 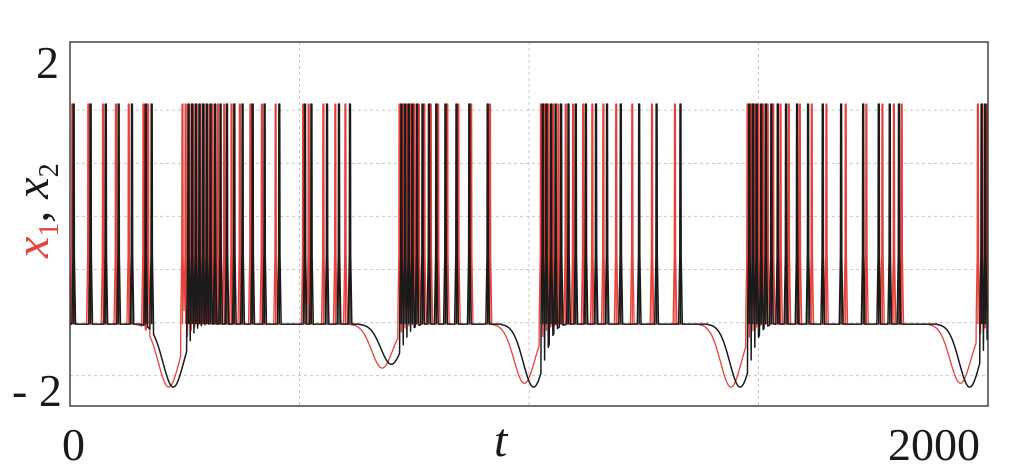 What do you see at coordinates (37, 390) in the screenshot?
I see `y-tick-label-bottom: - 2` at bounding box center [37, 390].